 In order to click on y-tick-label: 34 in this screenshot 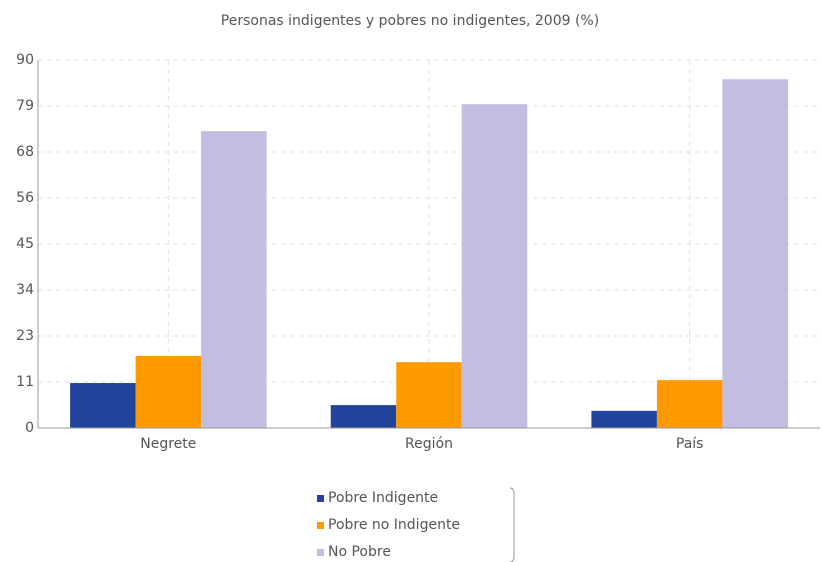, I will do `click(25, 290)`.